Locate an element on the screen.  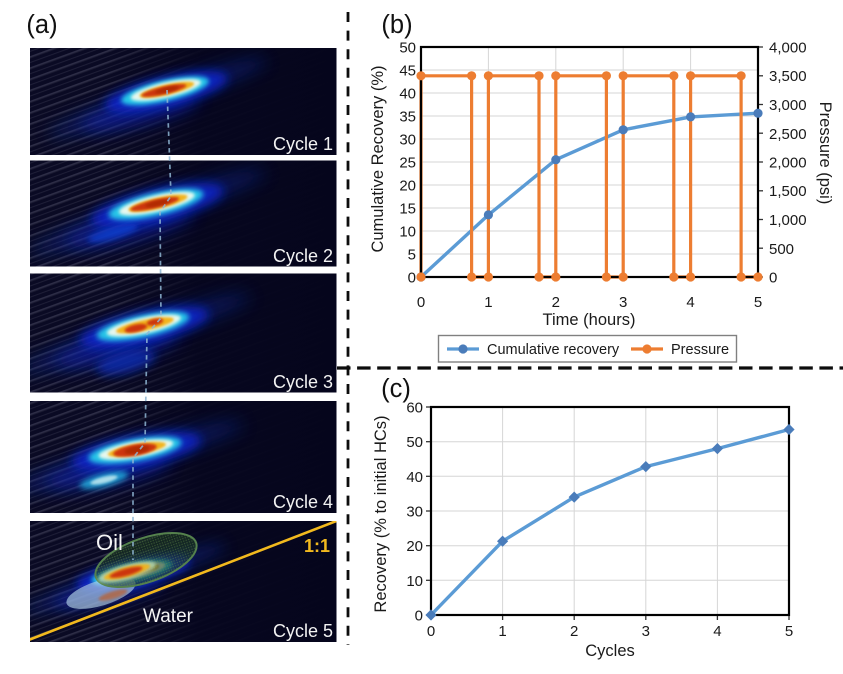
svg-text: 500 is located at coordinates (781, 249).